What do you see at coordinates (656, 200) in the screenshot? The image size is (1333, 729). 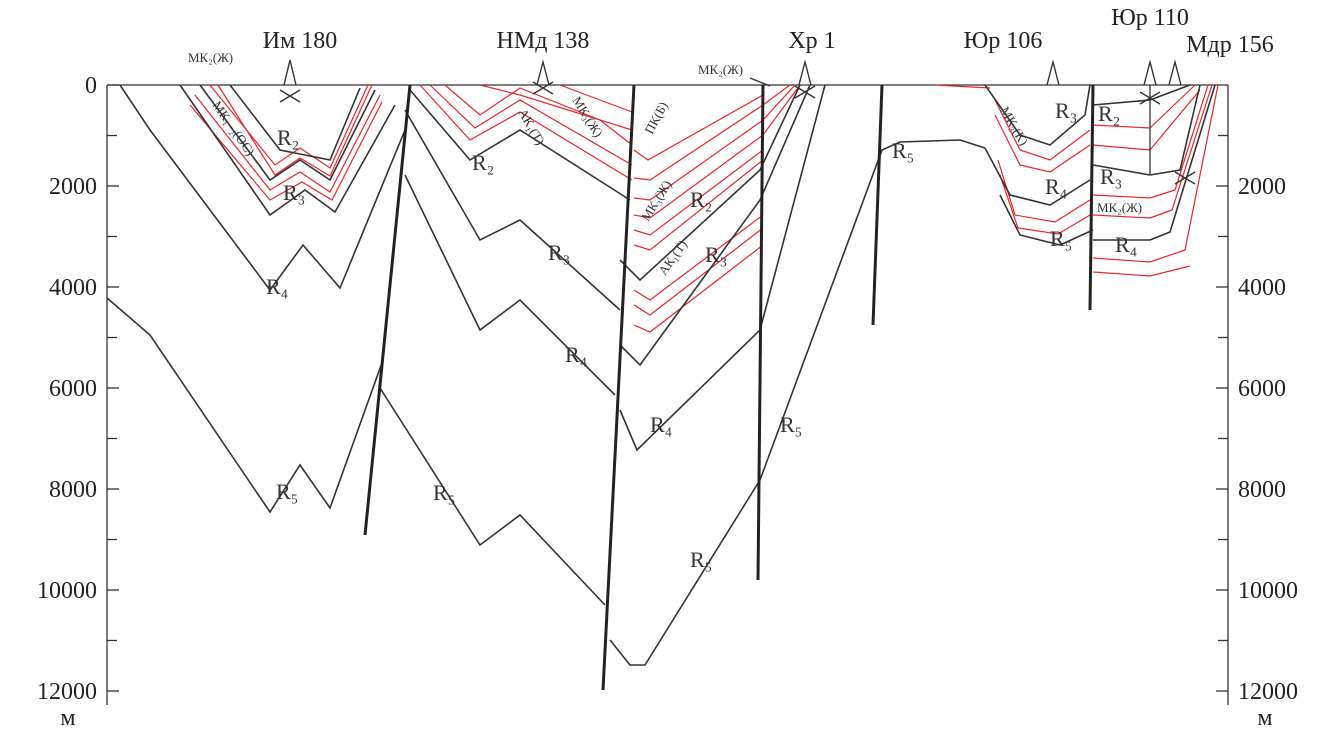 I see `formation-label: МК₃(Ж)` at bounding box center [656, 200].